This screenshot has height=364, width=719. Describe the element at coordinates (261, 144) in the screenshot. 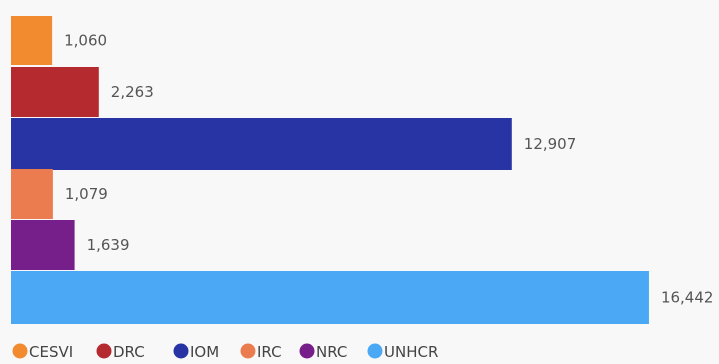

I see `bar-iom` at that location.